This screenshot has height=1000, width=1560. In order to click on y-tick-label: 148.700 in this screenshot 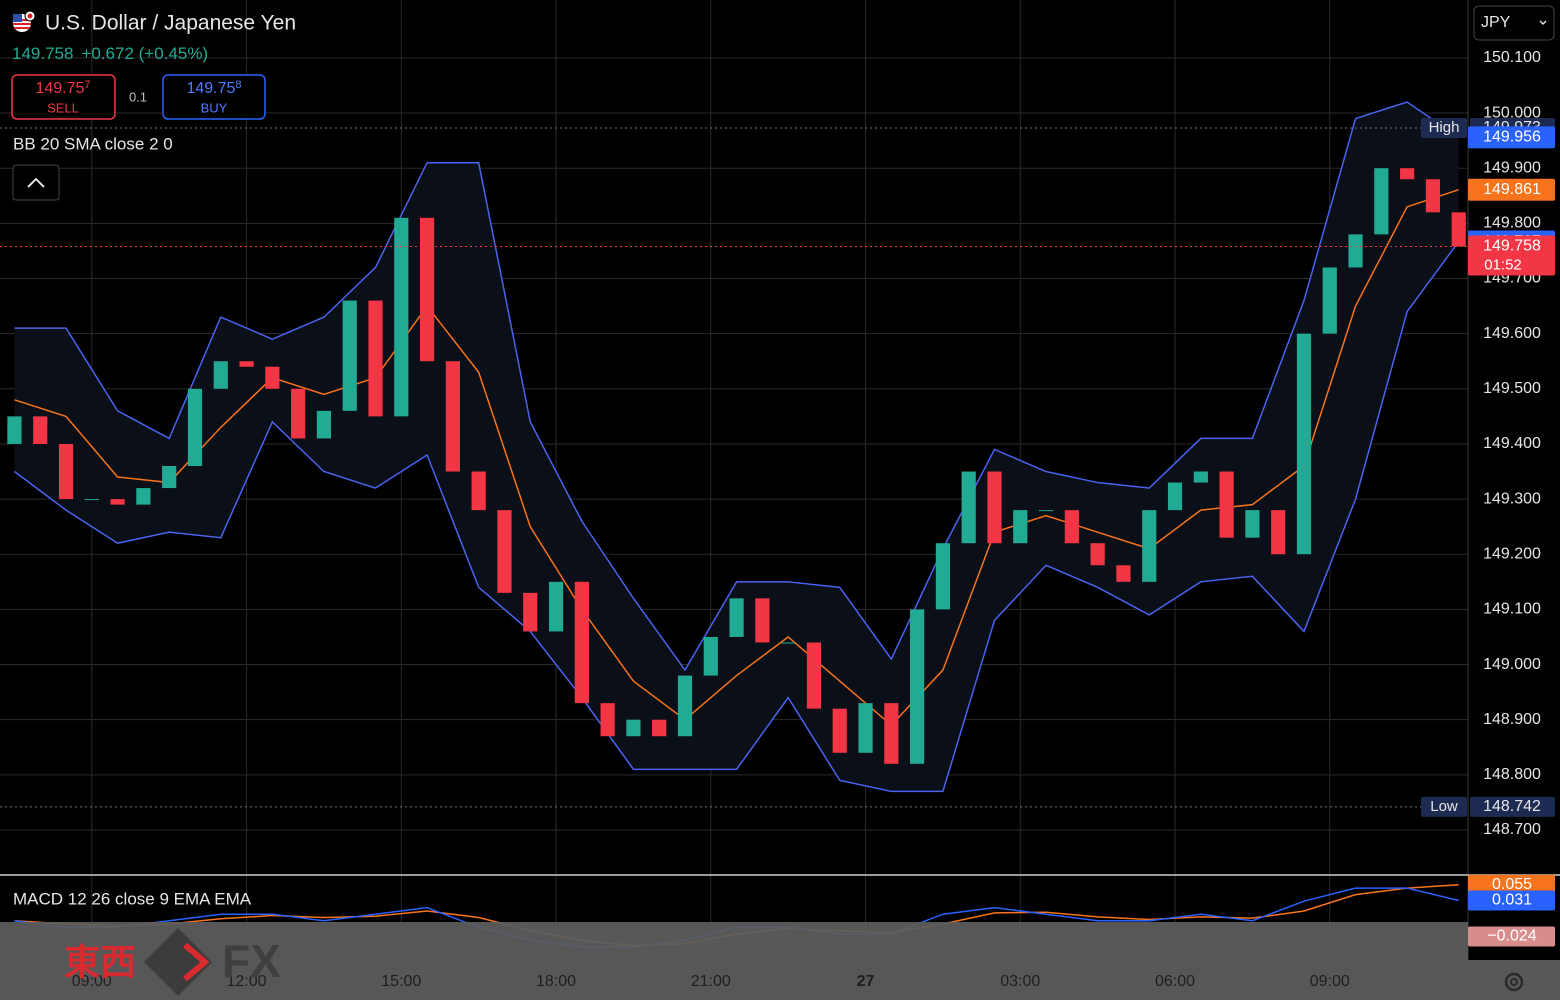, I will do `click(1512, 829)`.